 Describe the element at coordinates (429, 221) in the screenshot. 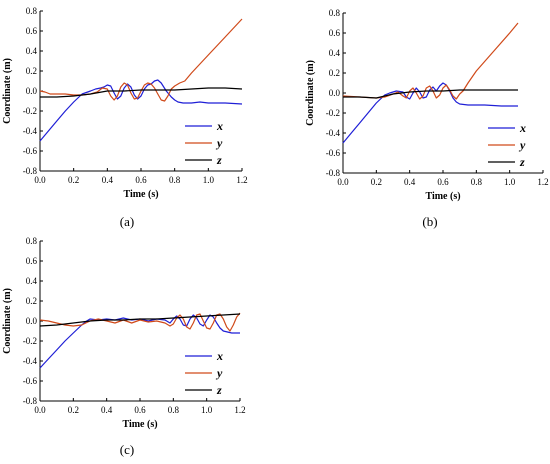

I see `panel-label: (b)` at that location.